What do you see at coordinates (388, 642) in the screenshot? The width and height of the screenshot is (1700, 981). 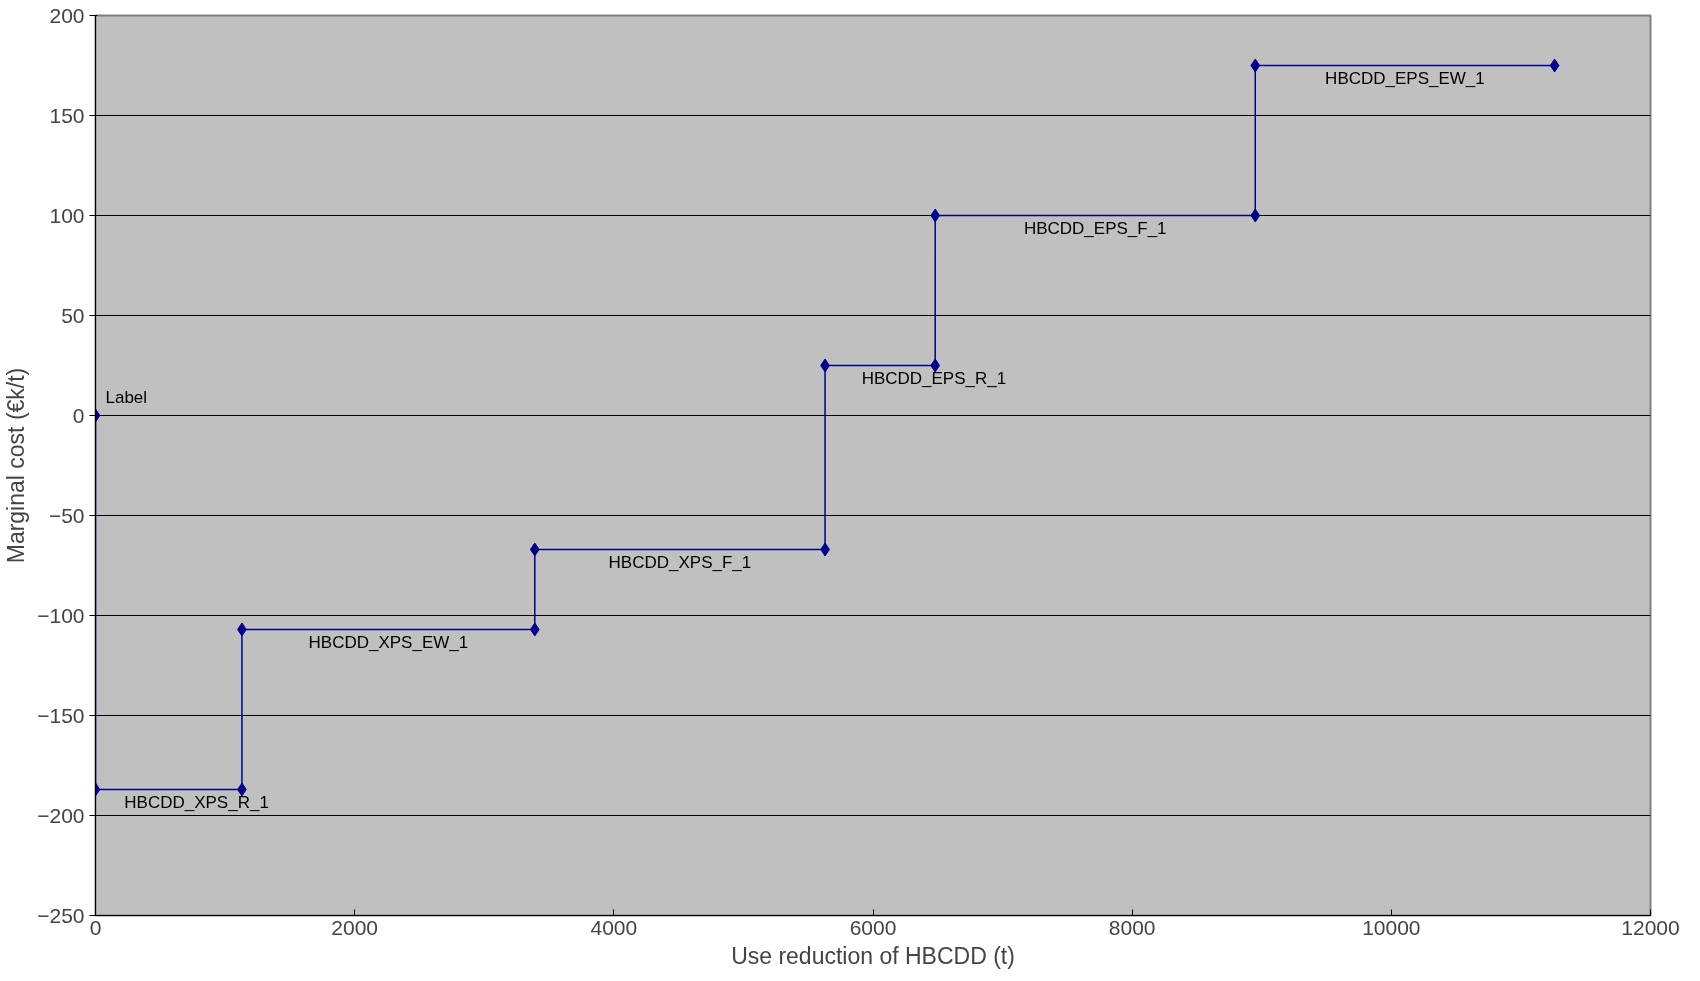 I see `annotation: HBCDD_XPS_EW_1` at bounding box center [388, 642].